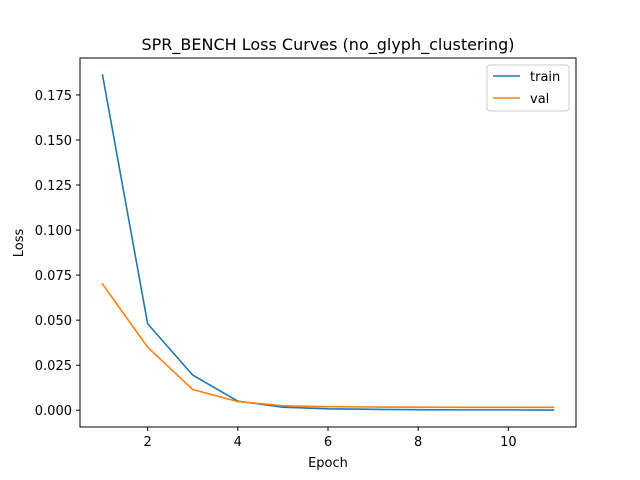  What do you see at coordinates (53, 366) in the screenshot?
I see `y-tick-label: 0.025` at bounding box center [53, 366].